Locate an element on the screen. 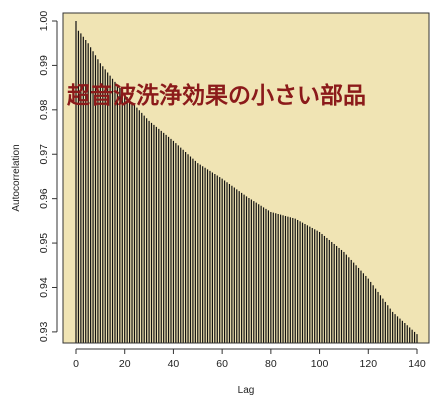 This screenshot has width=431, height=399. y-tick-label: 0.99 is located at coordinates (44, 65).